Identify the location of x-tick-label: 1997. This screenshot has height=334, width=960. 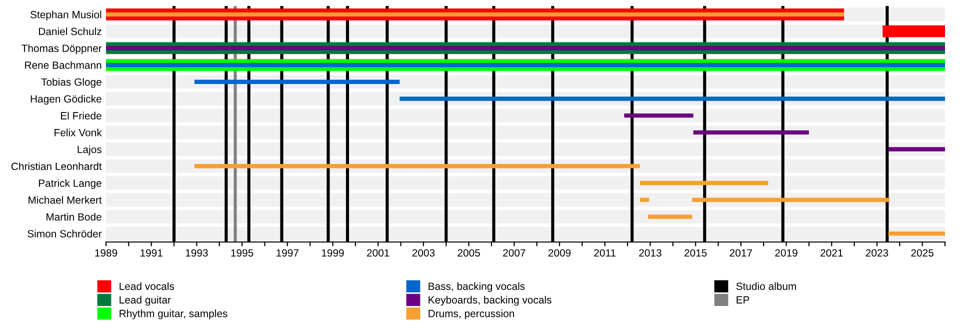
(287, 253).